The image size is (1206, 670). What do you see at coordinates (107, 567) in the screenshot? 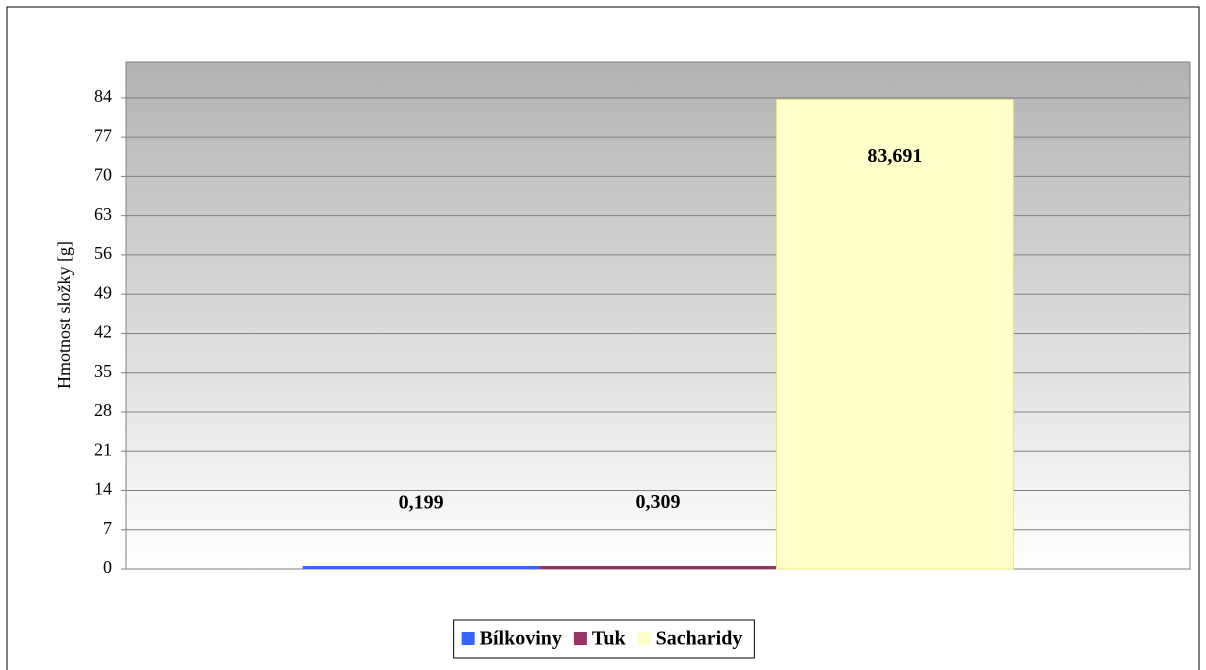
I see `y-tick-label: 0` at bounding box center [107, 567].